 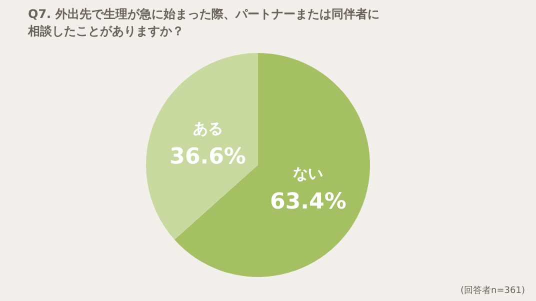 I want to click on data-label: 36.6%, so click(x=208, y=157).